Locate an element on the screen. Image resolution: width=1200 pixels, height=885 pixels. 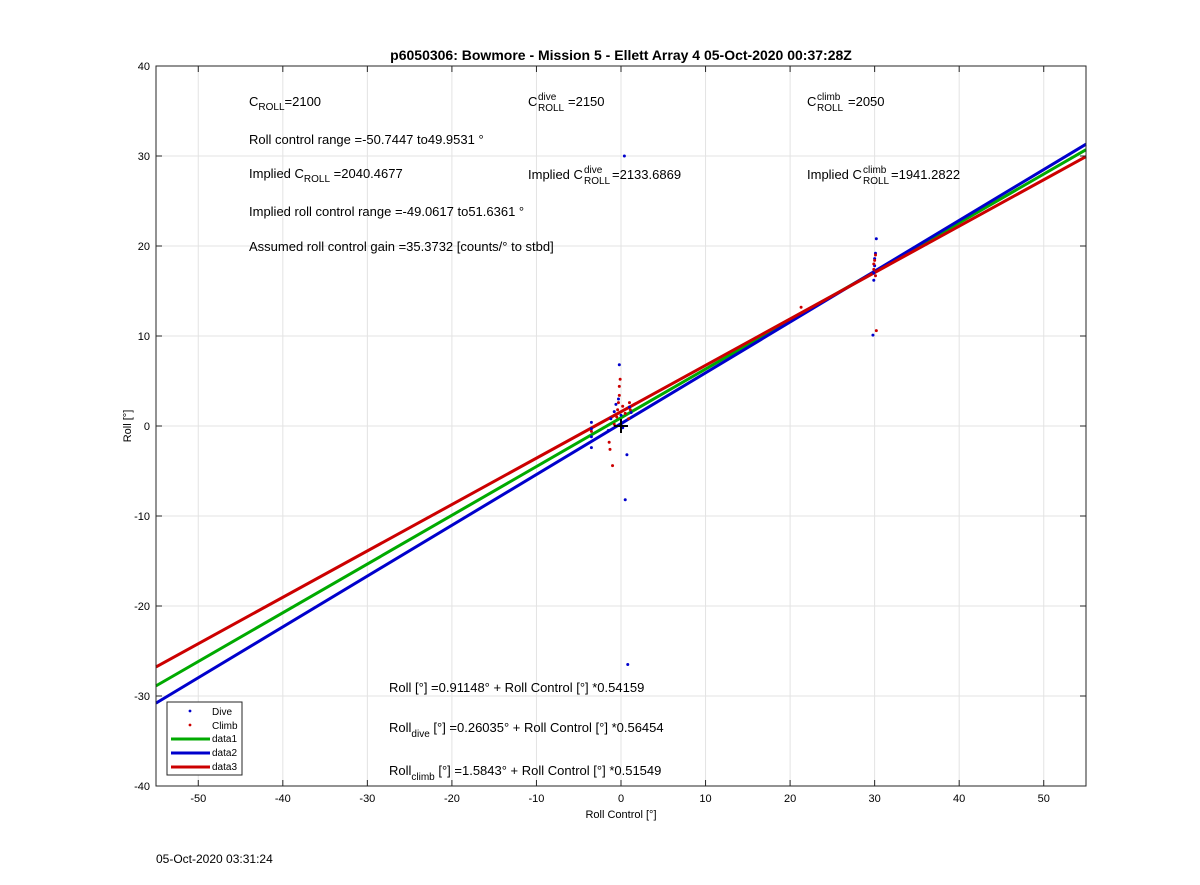
x-tick-label: -10 is located at coordinates (537, 799).